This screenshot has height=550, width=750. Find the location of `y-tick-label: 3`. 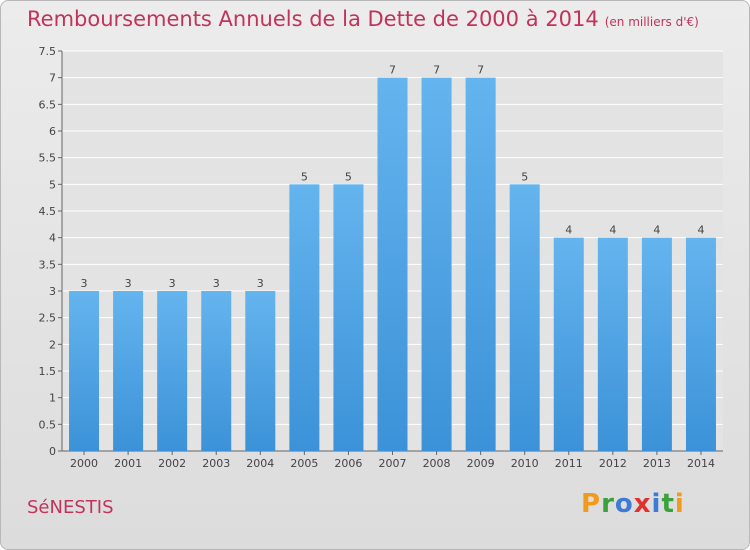

y-tick-label: 3 is located at coordinates (52, 291).